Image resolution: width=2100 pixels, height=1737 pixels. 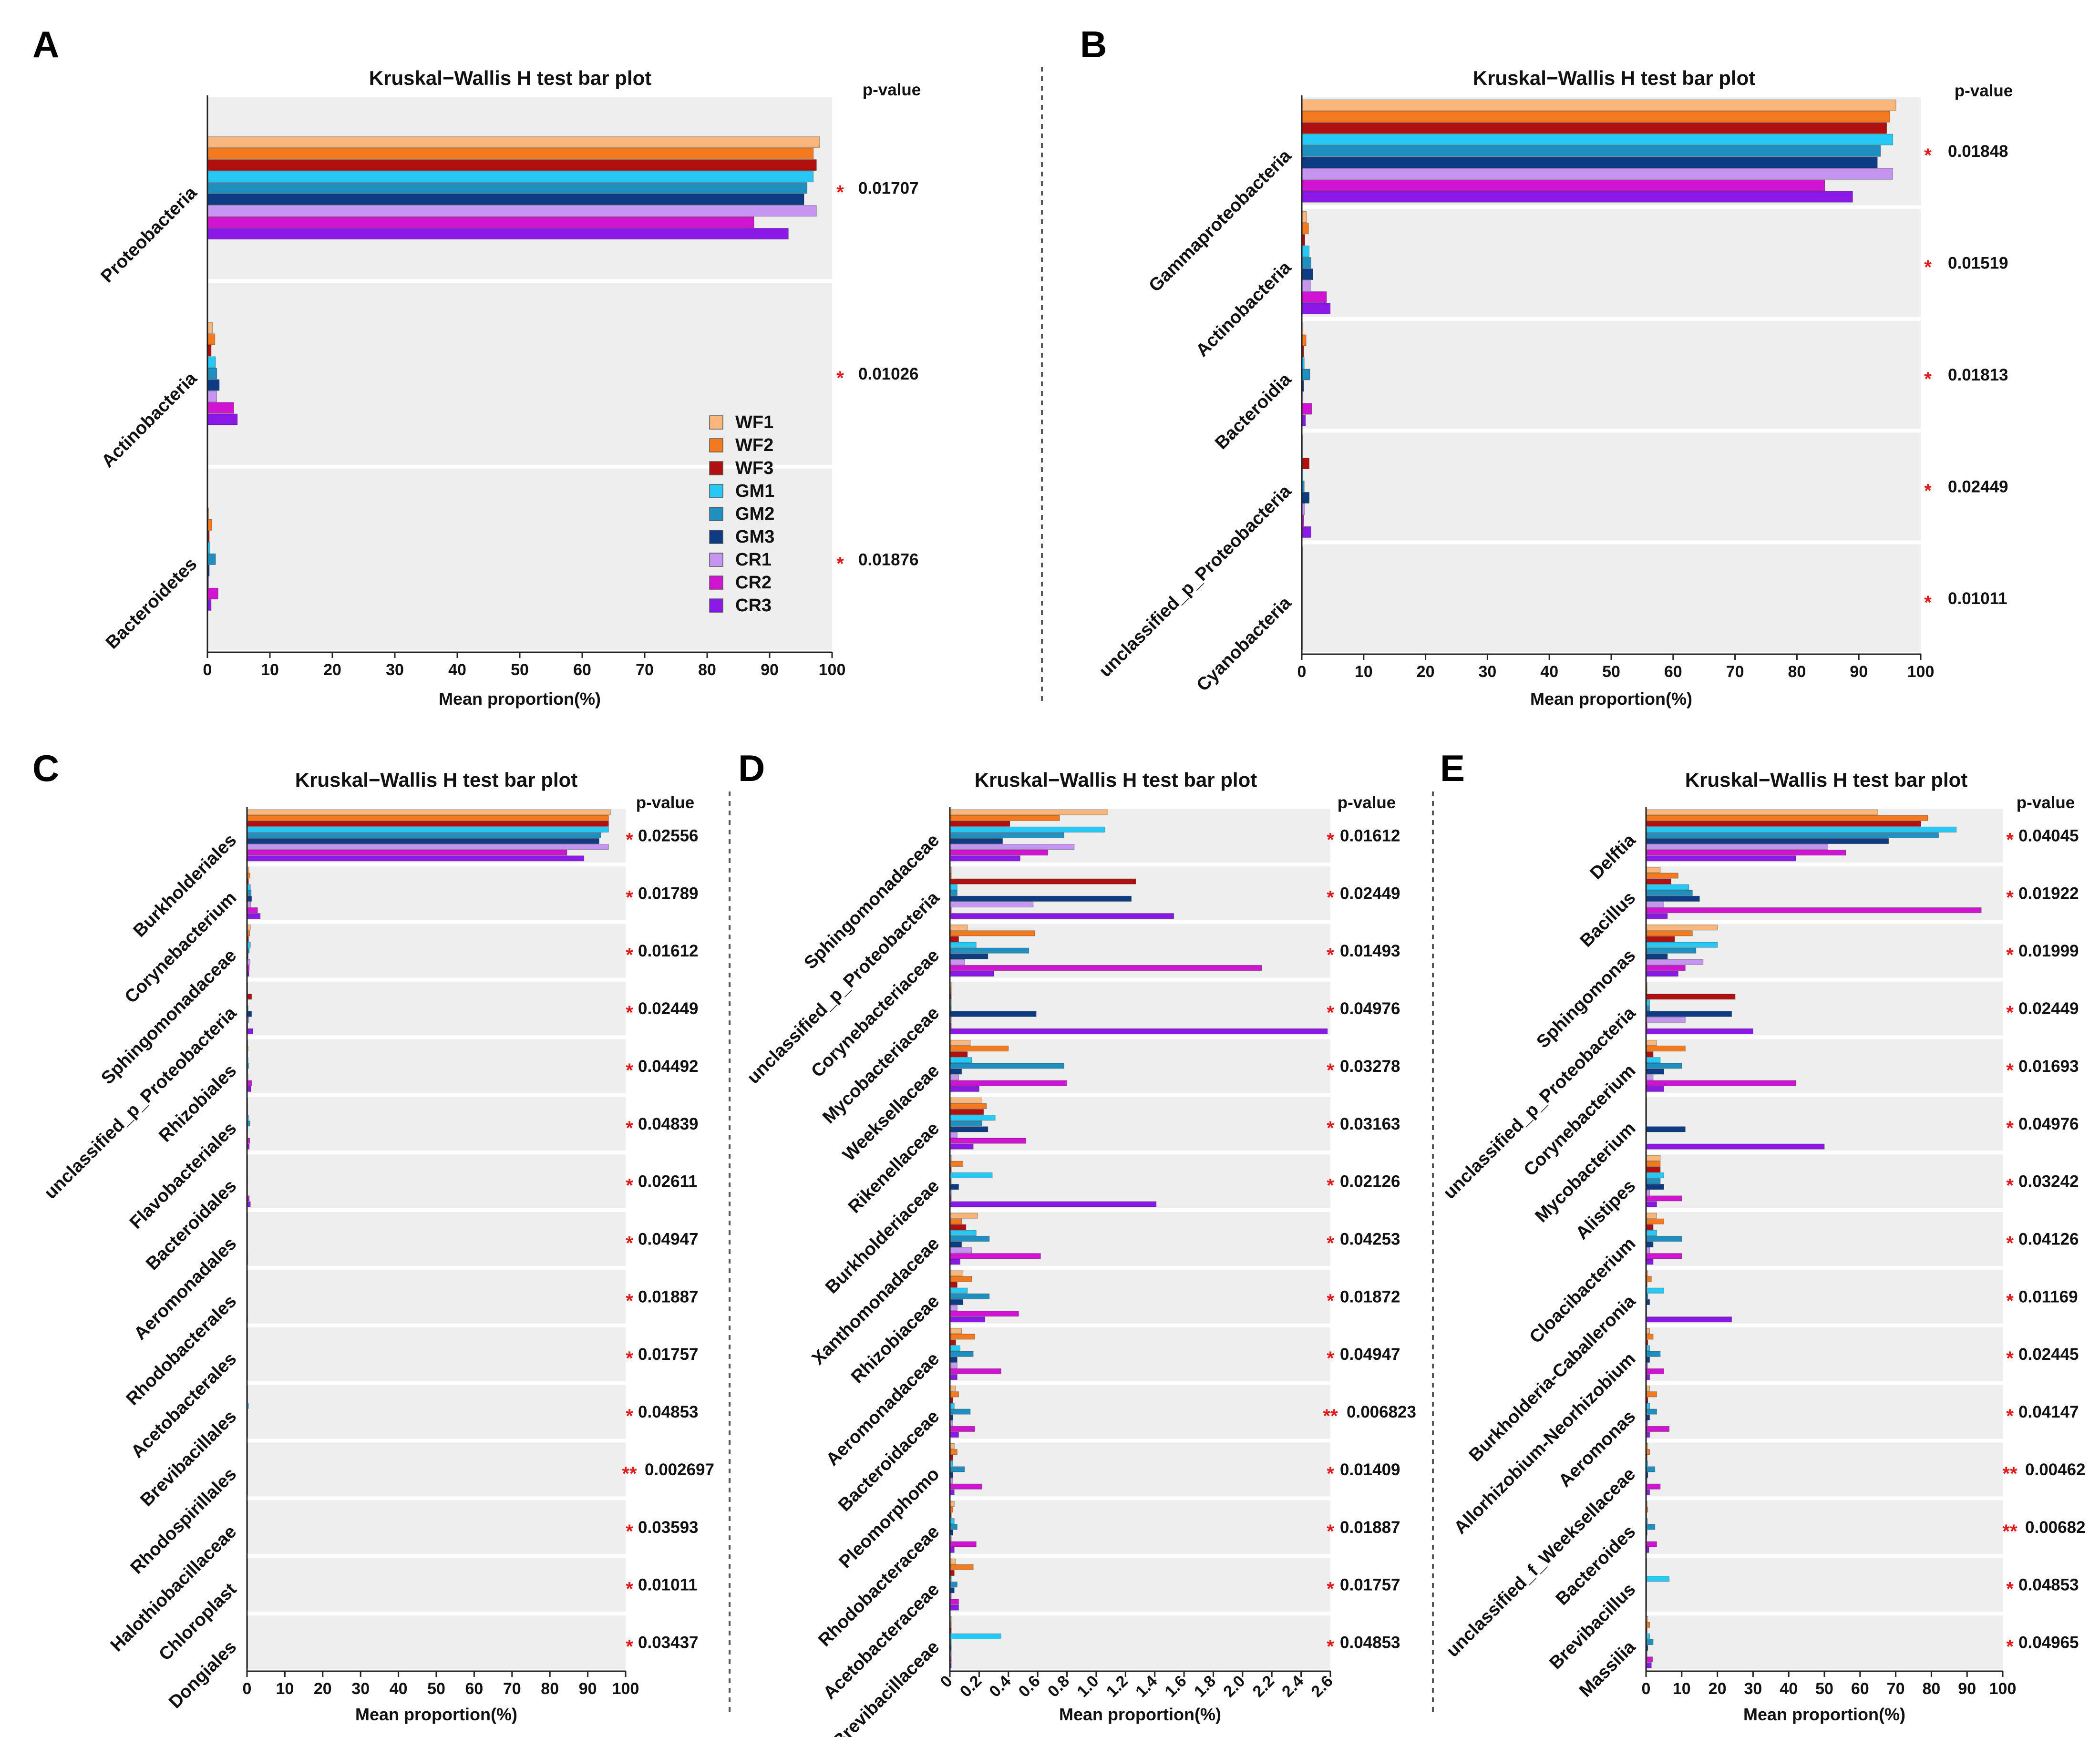 I want to click on band-d-aeromonadaceae, so click(x=1140, y=1354).